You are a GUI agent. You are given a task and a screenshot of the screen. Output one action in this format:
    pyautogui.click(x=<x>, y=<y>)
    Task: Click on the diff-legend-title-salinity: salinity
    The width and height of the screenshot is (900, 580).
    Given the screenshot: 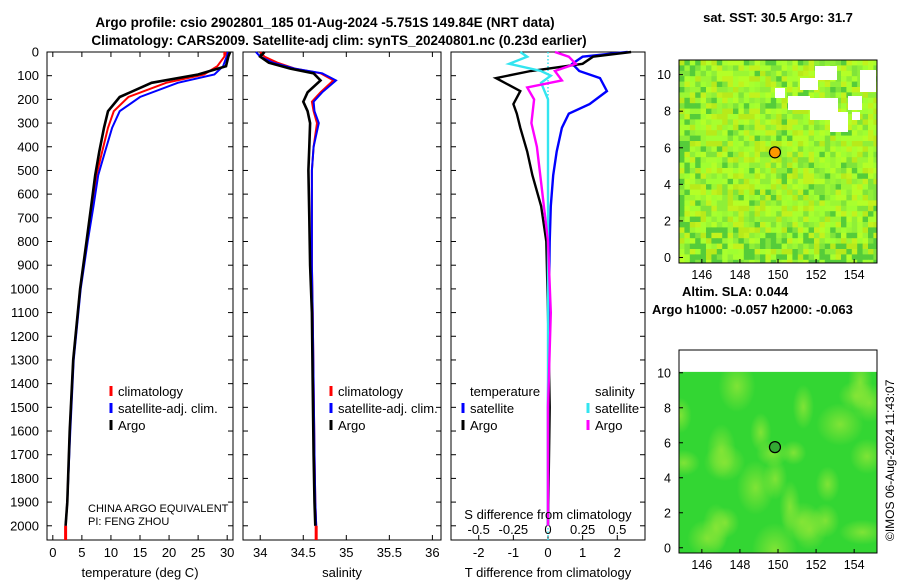 What is the action you would take?
    pyautogui.click(x=615, y=391)
    